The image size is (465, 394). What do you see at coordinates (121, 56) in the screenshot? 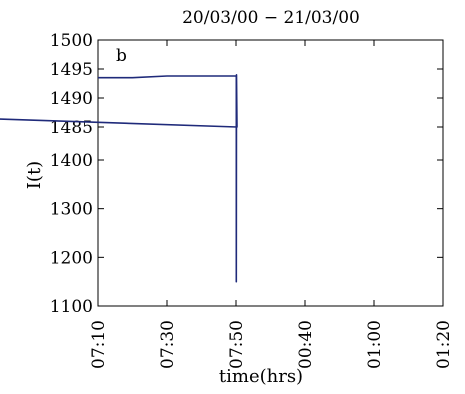
I see `panel-label: b` at bounding box center [121, 56].